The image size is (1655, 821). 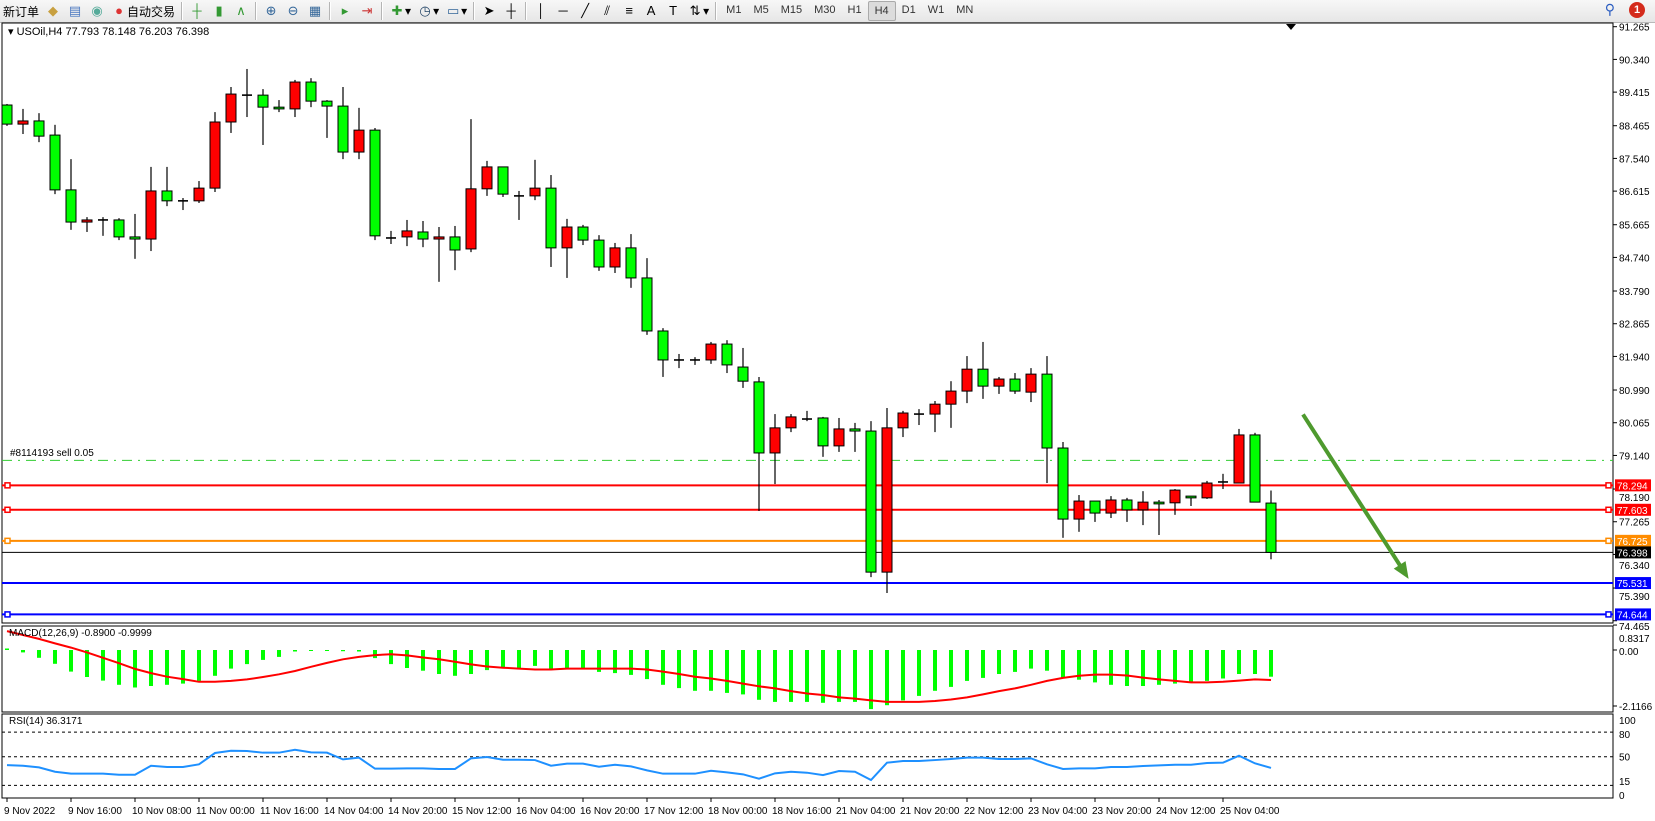 What do you see at coordinates (585, 11) in the screenshot?
I see `trendline-button: ╱` at bounding box center [585, 11].